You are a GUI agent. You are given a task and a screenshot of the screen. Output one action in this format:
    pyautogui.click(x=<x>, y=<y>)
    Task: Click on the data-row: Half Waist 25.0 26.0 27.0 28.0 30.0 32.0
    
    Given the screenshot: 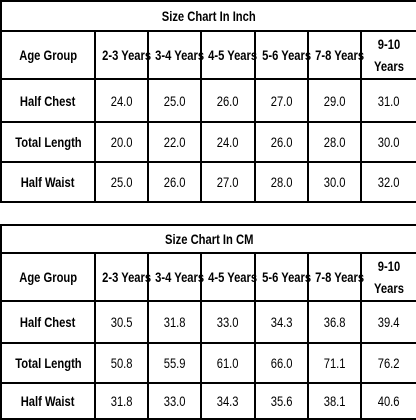 What is the action you would take?
    pyautogui.click(x=208, y=182)
    